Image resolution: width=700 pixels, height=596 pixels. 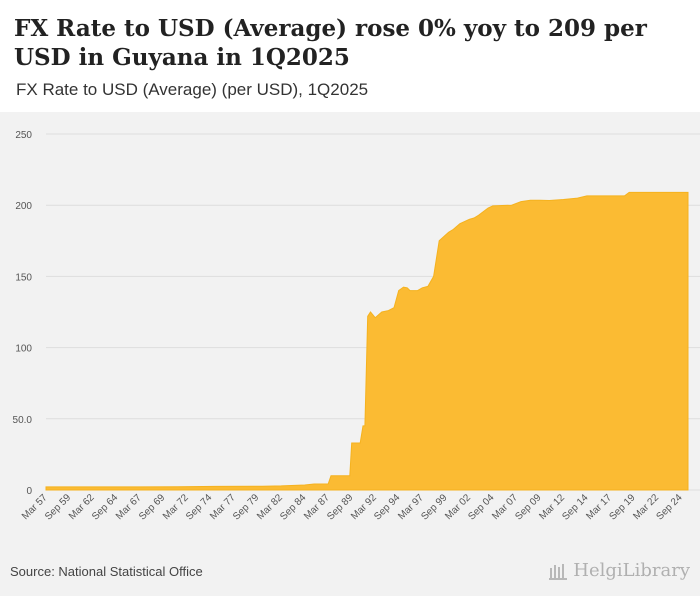 I want to click on brand-logo-text: HelgiLibrary, so click(x=631, y=570).